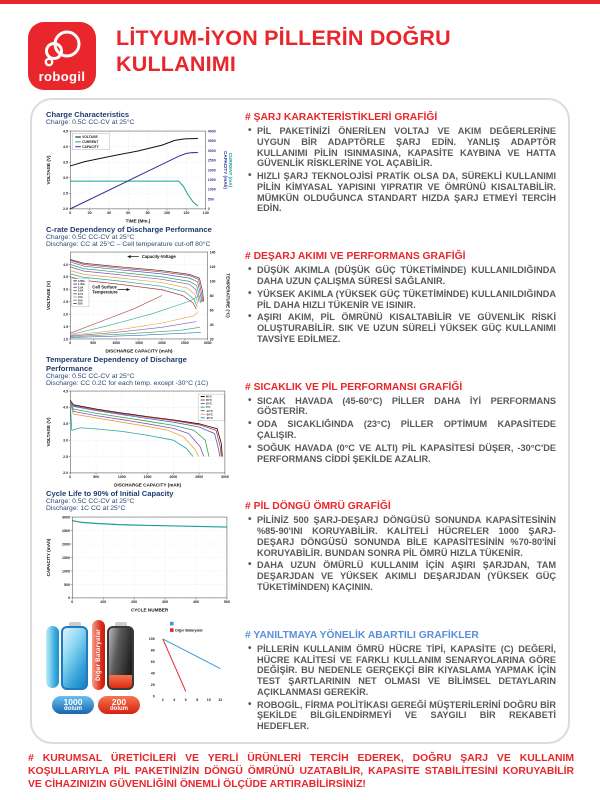 This screenshot has height=800, width=600. What do you see at coordinates (48, 557) in the screenshot?
I see `svg-text: CAPACITY (mAh)` at bounding box center [48, 557].